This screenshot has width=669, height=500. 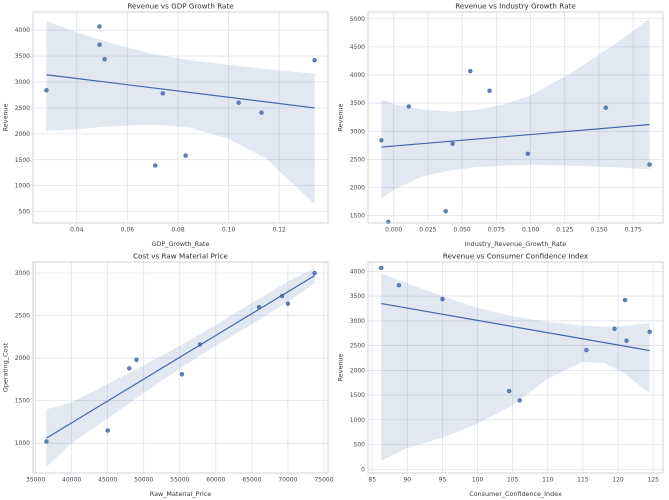 What do you see at coordinates (6, 367) in the screenshot?
I see `y-axis-label: Operating_Cost` at bounding box center [6, 367].